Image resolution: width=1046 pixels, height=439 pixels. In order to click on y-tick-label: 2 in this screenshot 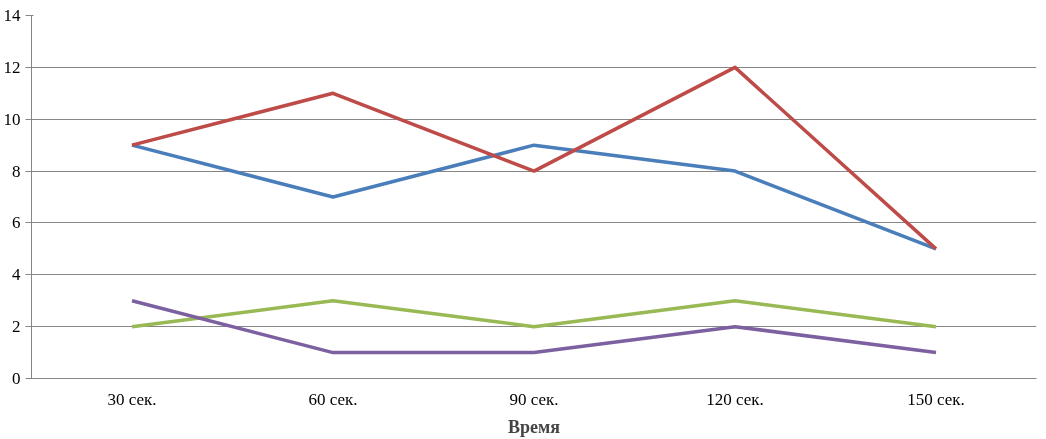, I will do `click(16, 327)`.